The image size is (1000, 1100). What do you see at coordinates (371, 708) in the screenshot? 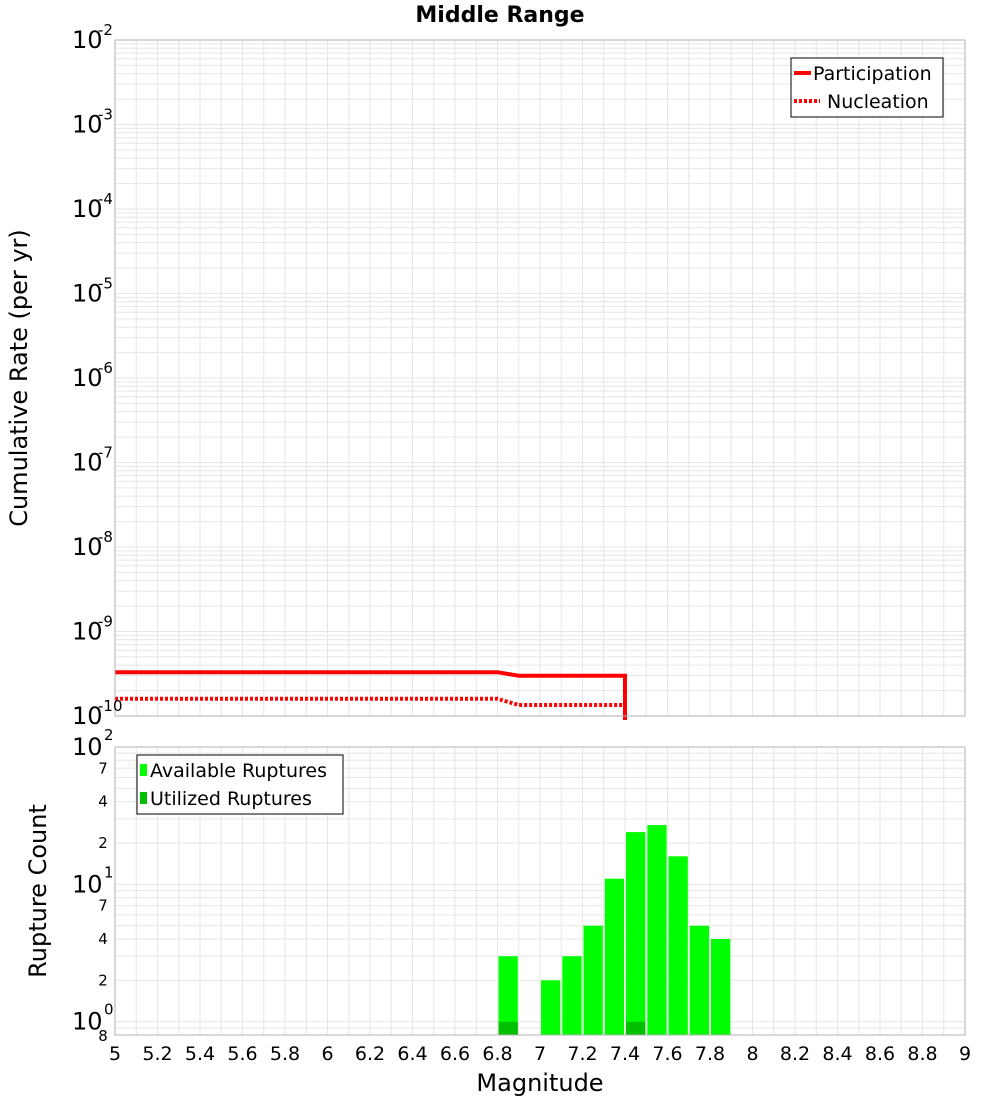
I see `nucleation-line` at bounding box center [371, 708].